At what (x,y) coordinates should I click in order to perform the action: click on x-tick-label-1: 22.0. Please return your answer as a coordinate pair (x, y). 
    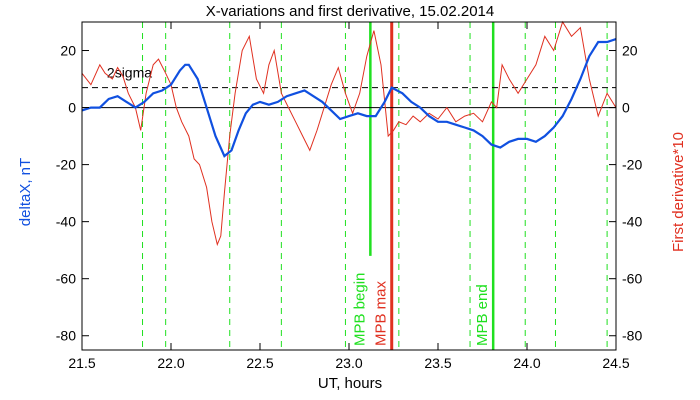
    Looking at the image, I should click on (170, 363).